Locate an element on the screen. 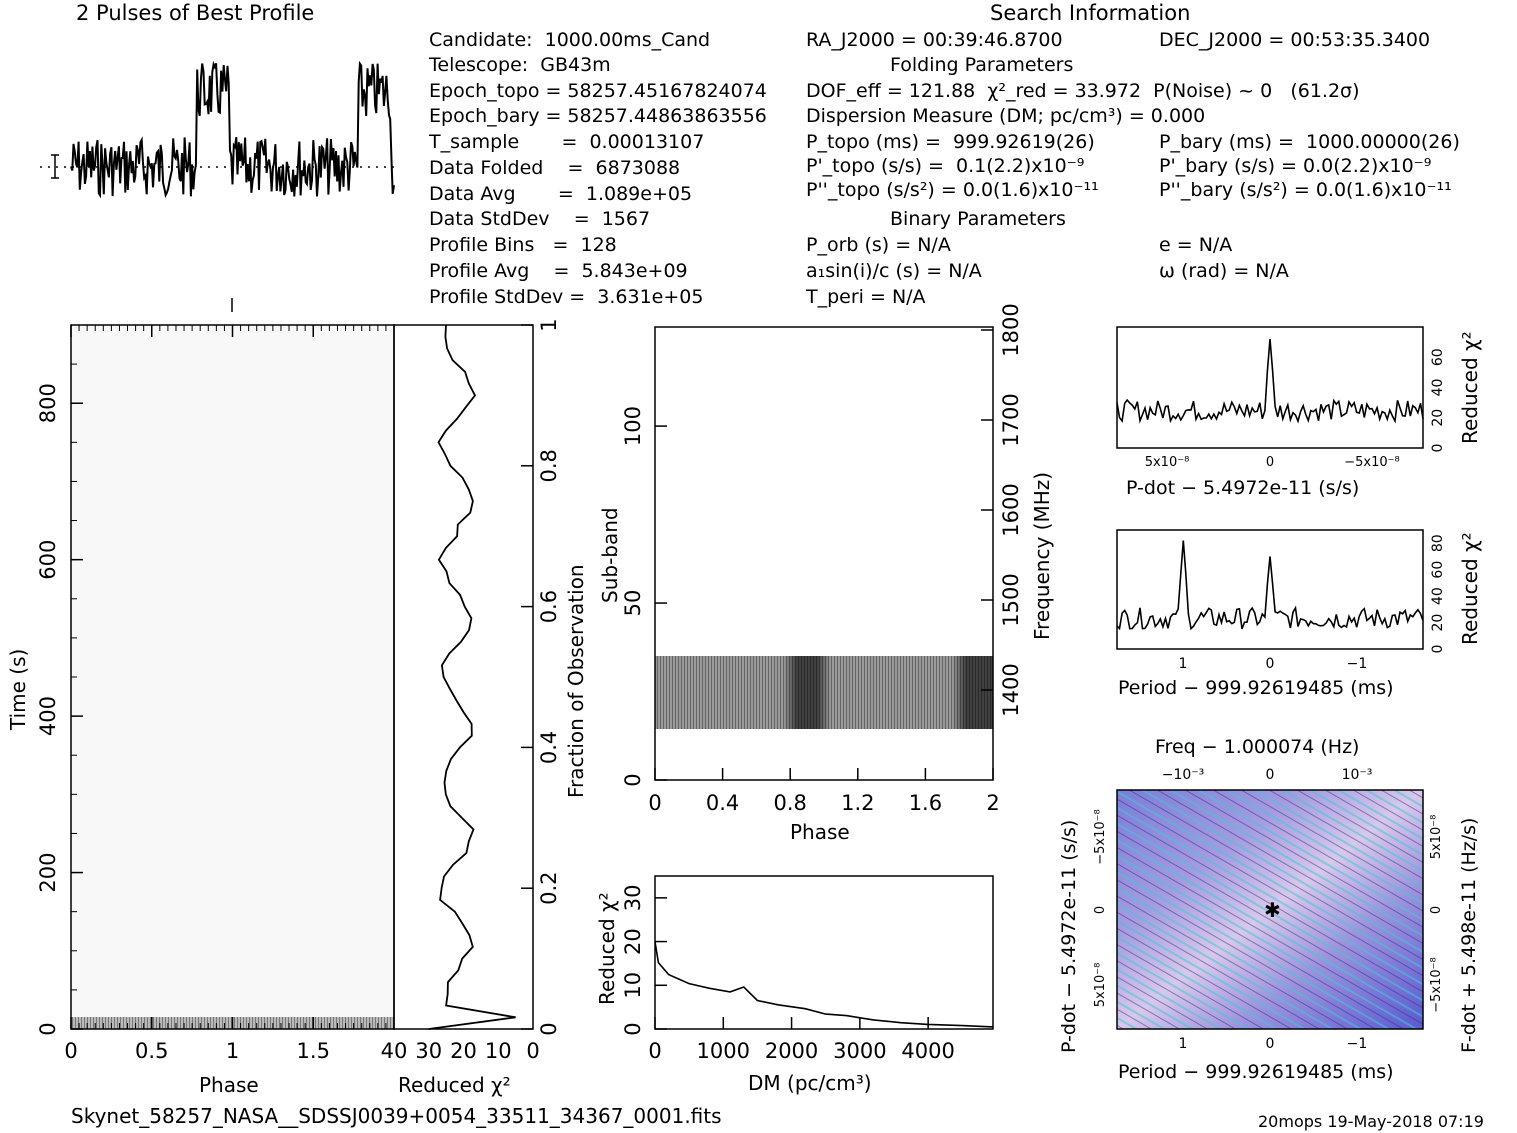 This screenshot has width=1517, height=1133. p-orb-text: P_orb (s) = N/A is located at coordinates (878, 245).